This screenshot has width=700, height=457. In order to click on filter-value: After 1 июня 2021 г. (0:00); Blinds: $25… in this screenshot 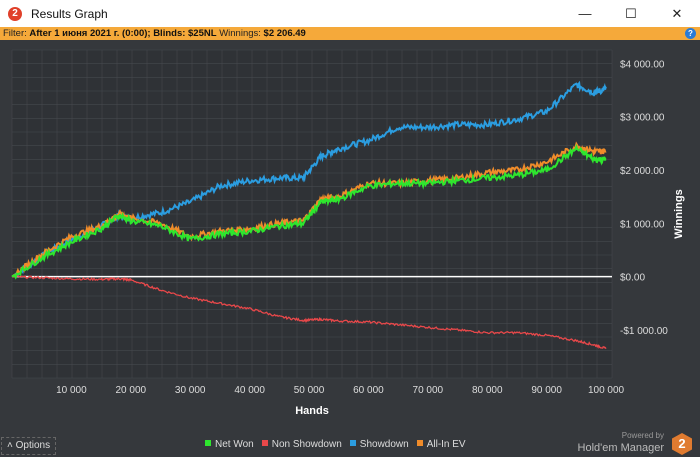, I will do `click(123, 33)`.